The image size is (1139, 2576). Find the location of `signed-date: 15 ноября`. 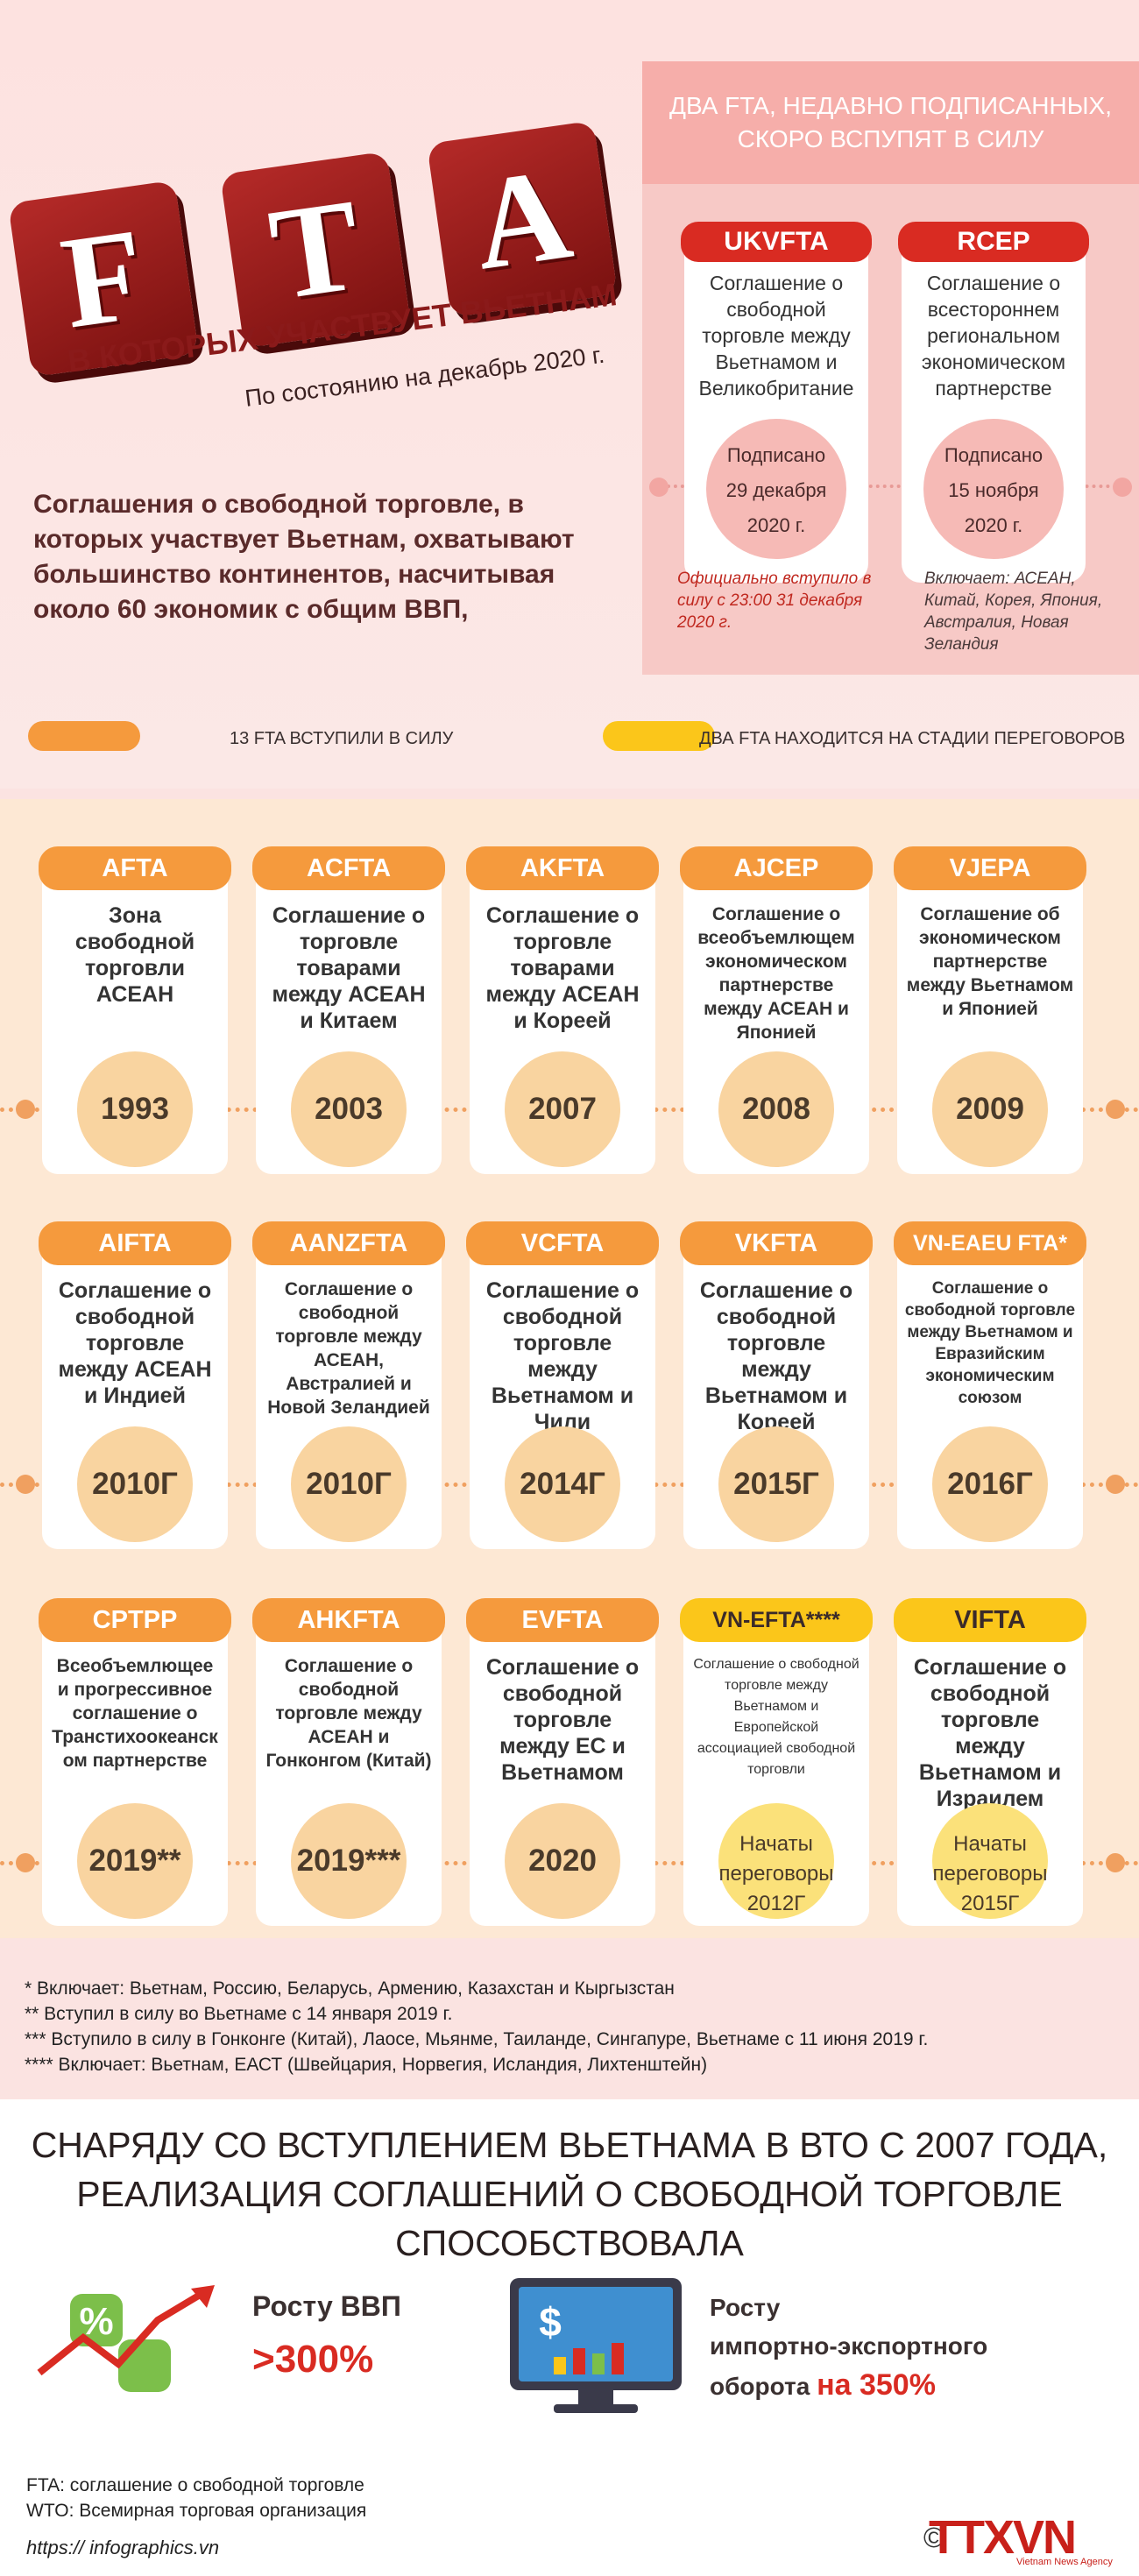

signed-date: 15 ноября is located at coordinates (993, 490).